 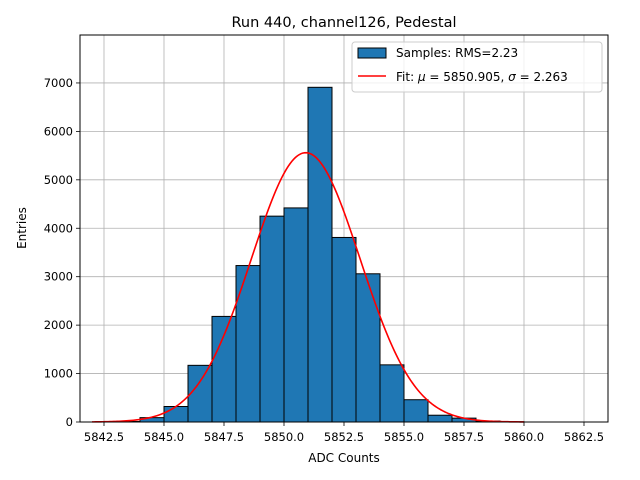 I want to click on legend-label-fit: Fit: μ = 5850.905, σ = 2.263, so click(x=482, y=77).